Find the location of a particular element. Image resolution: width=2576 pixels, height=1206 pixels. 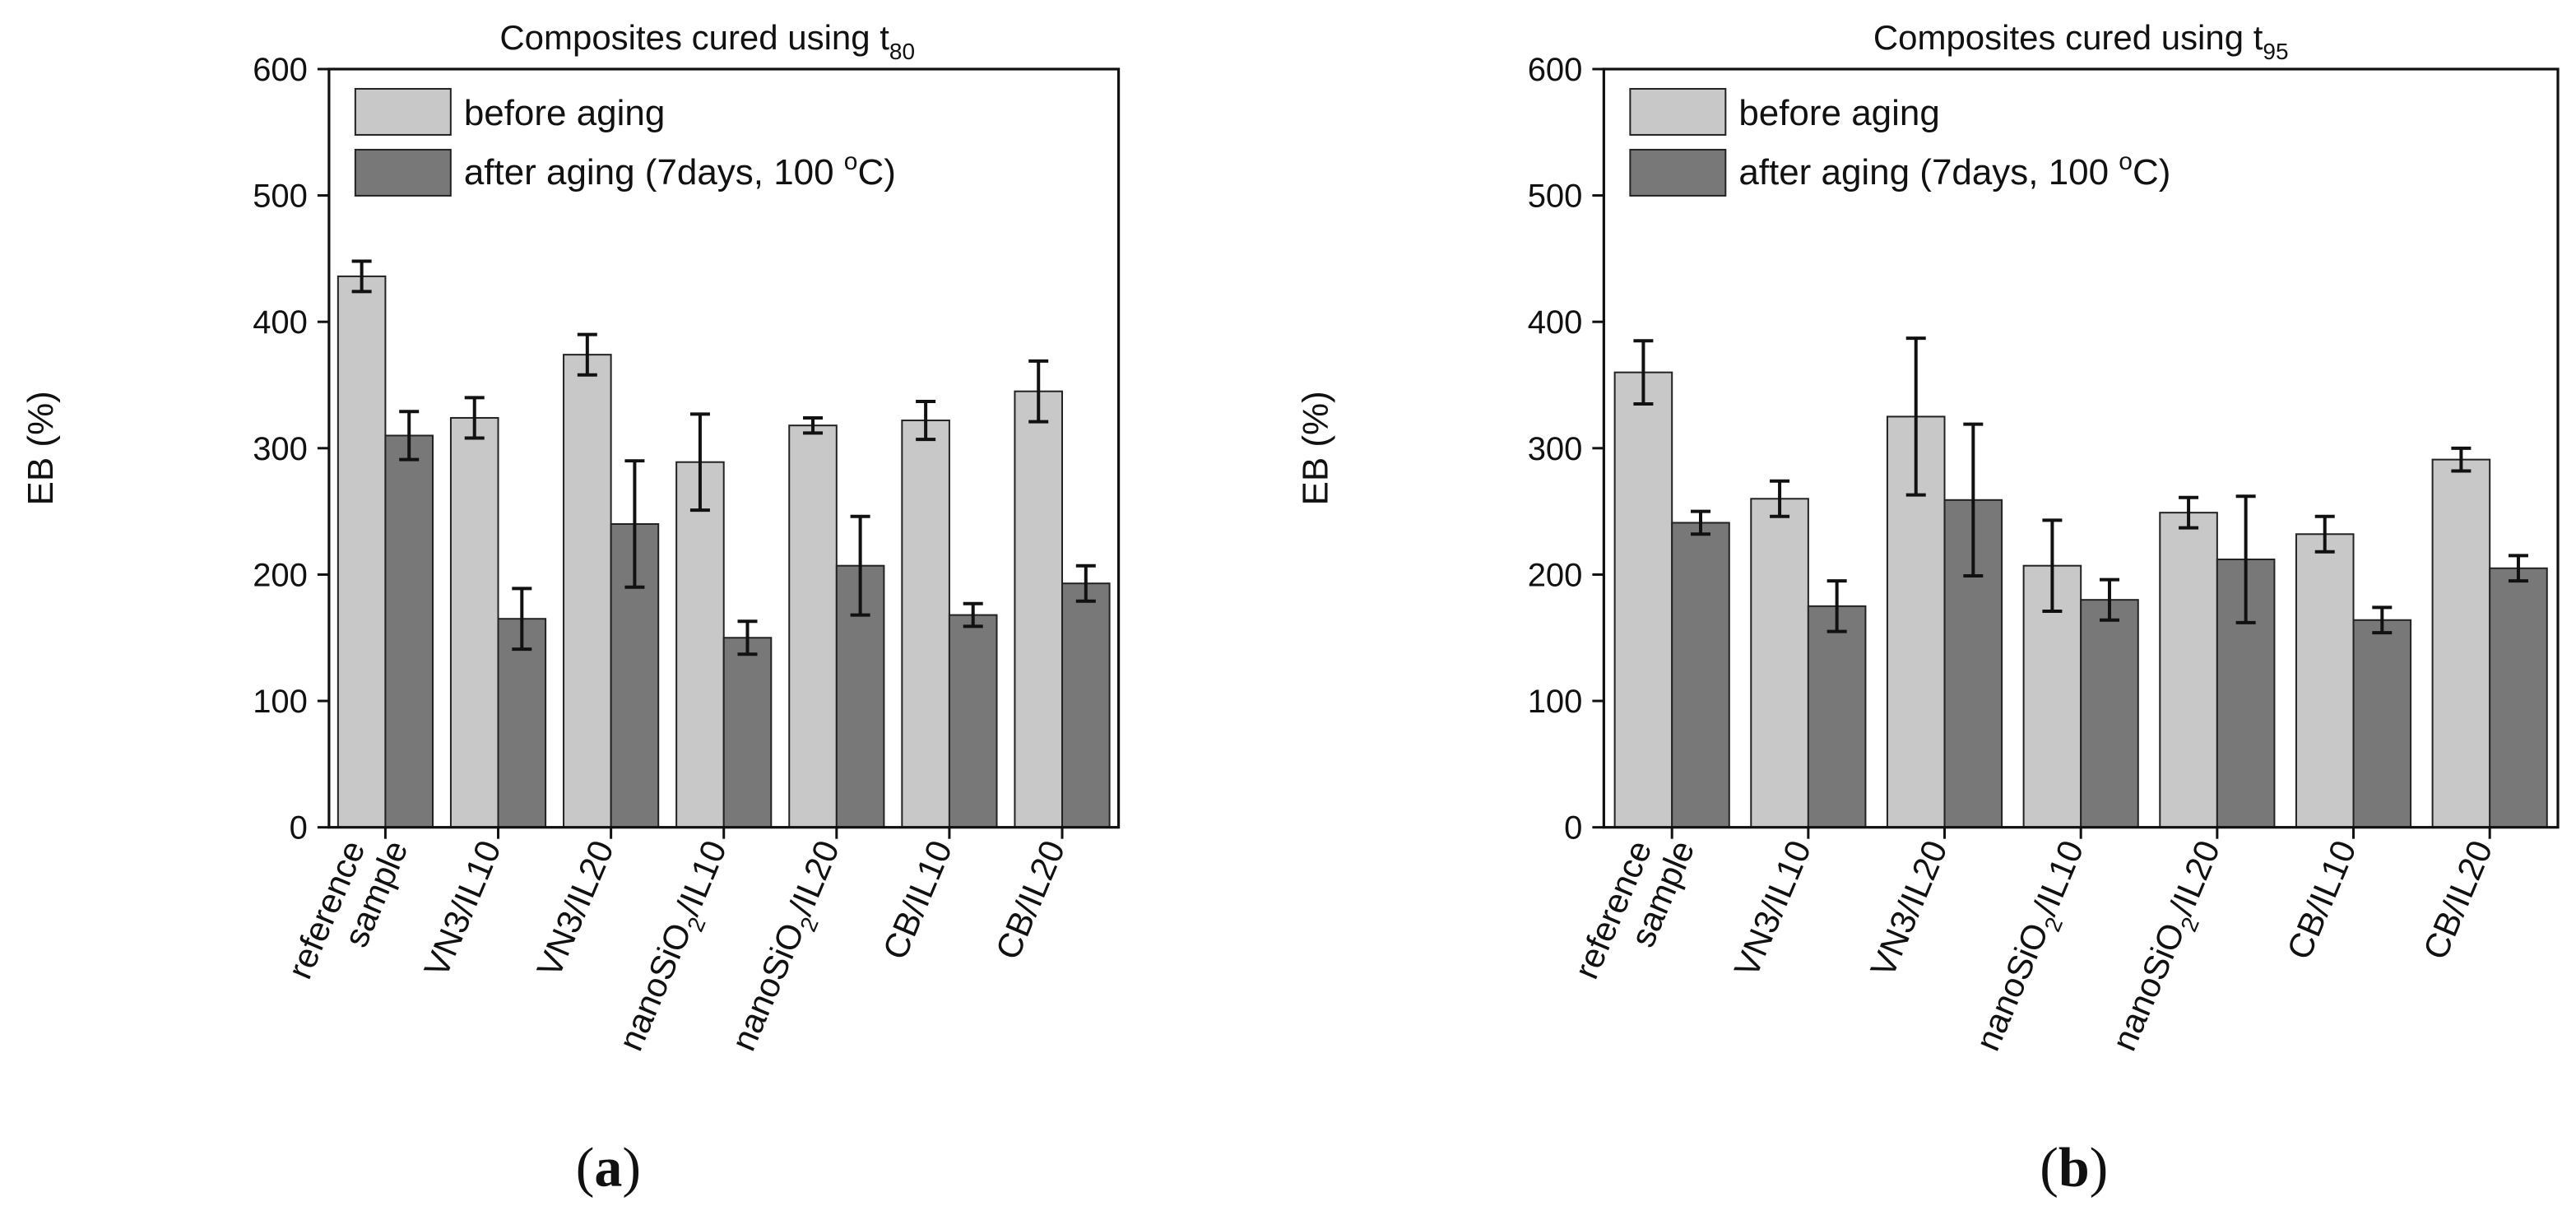

panel-label: (b) is located at coordinates (2074, 1167).